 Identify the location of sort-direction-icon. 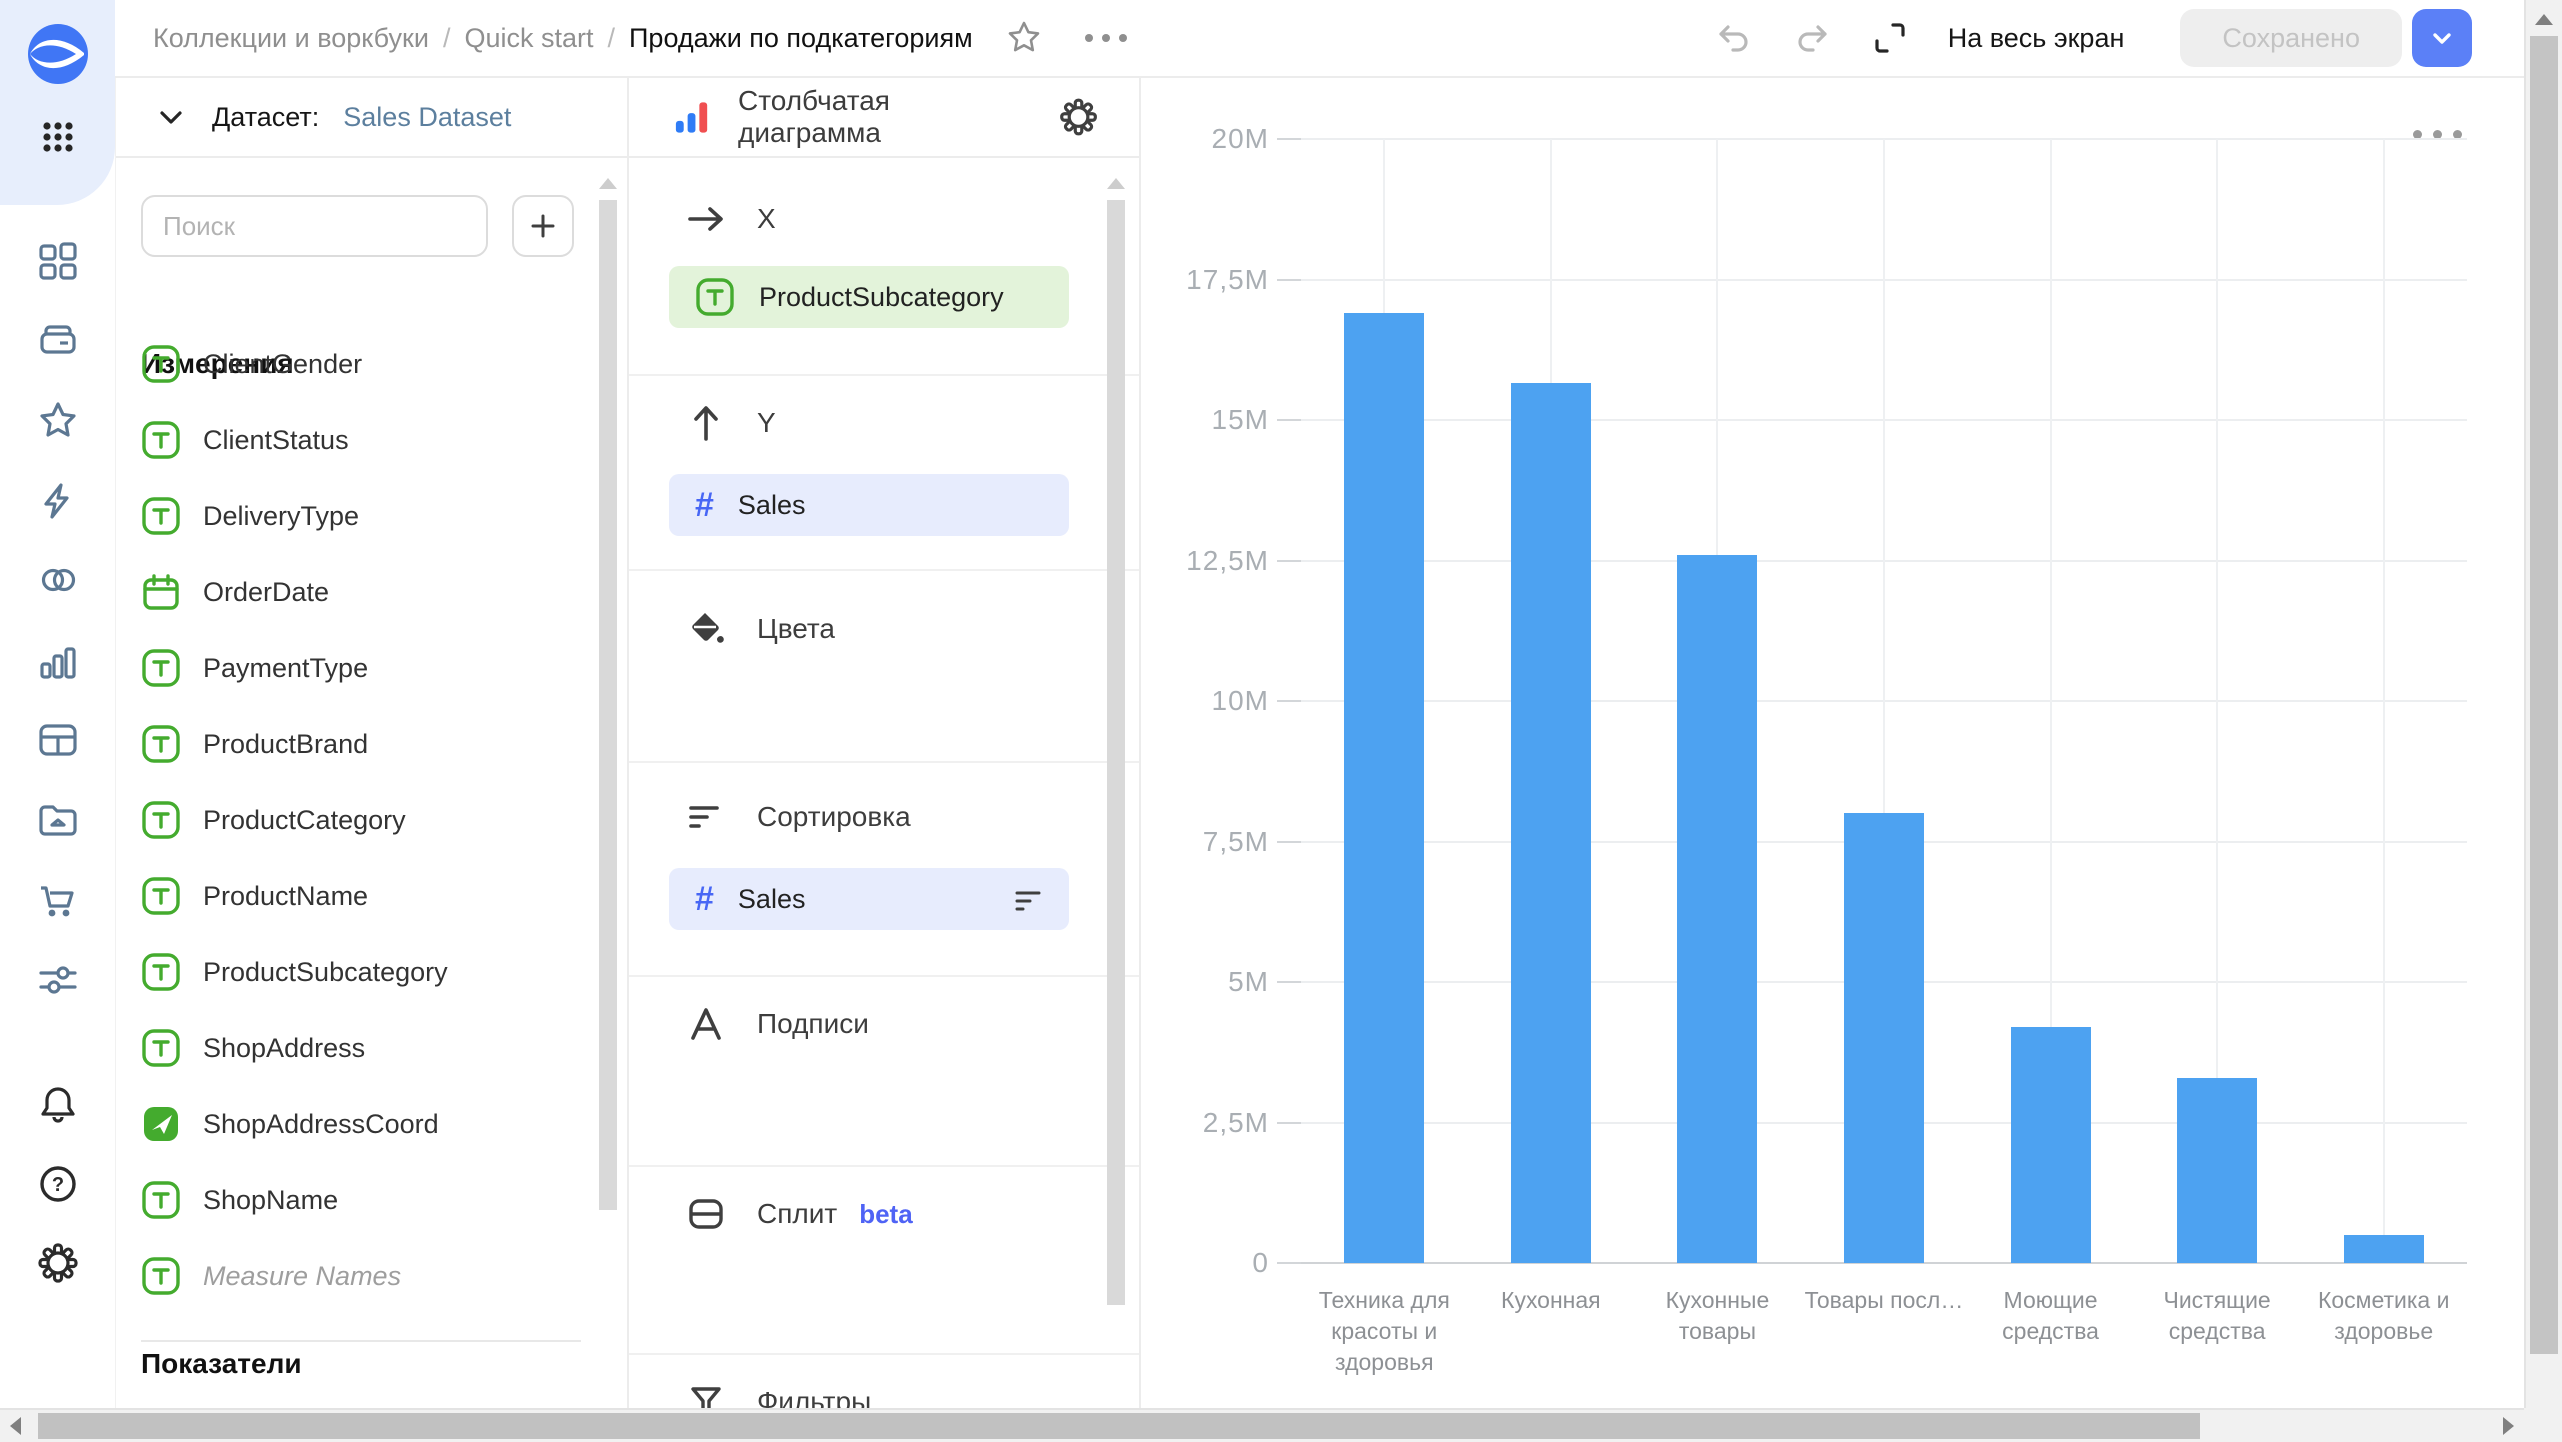
(1028, 899).